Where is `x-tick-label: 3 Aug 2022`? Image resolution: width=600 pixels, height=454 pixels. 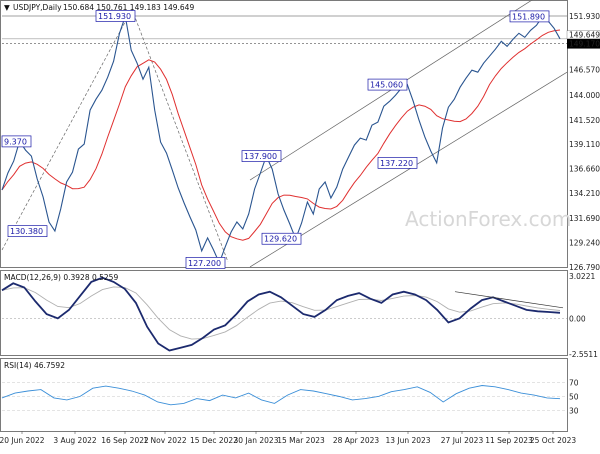 x-tick-label: 3 Aug 2022 is located at coordinates (74, 440).